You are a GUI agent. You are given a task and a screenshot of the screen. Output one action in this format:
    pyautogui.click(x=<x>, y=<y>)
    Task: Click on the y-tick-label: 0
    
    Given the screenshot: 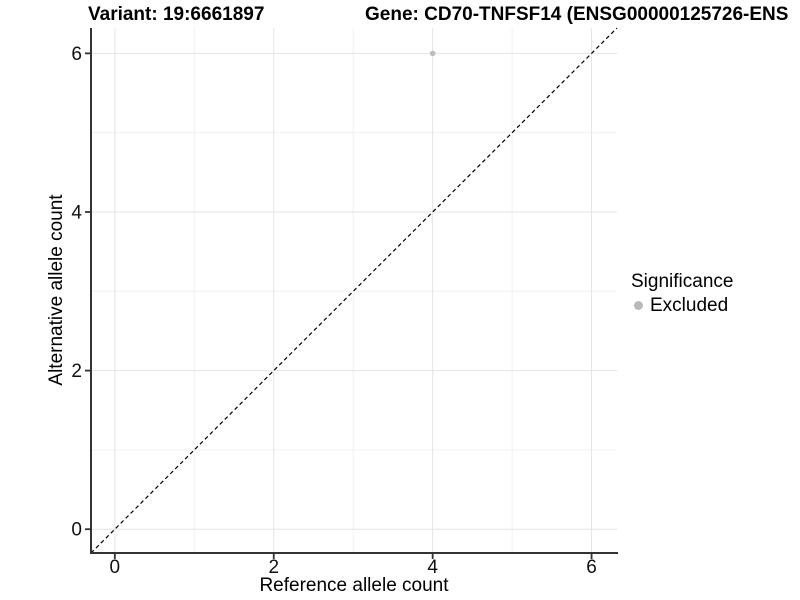 What is the action you would take?
    pyautogui.click(x=76, y=530)
    